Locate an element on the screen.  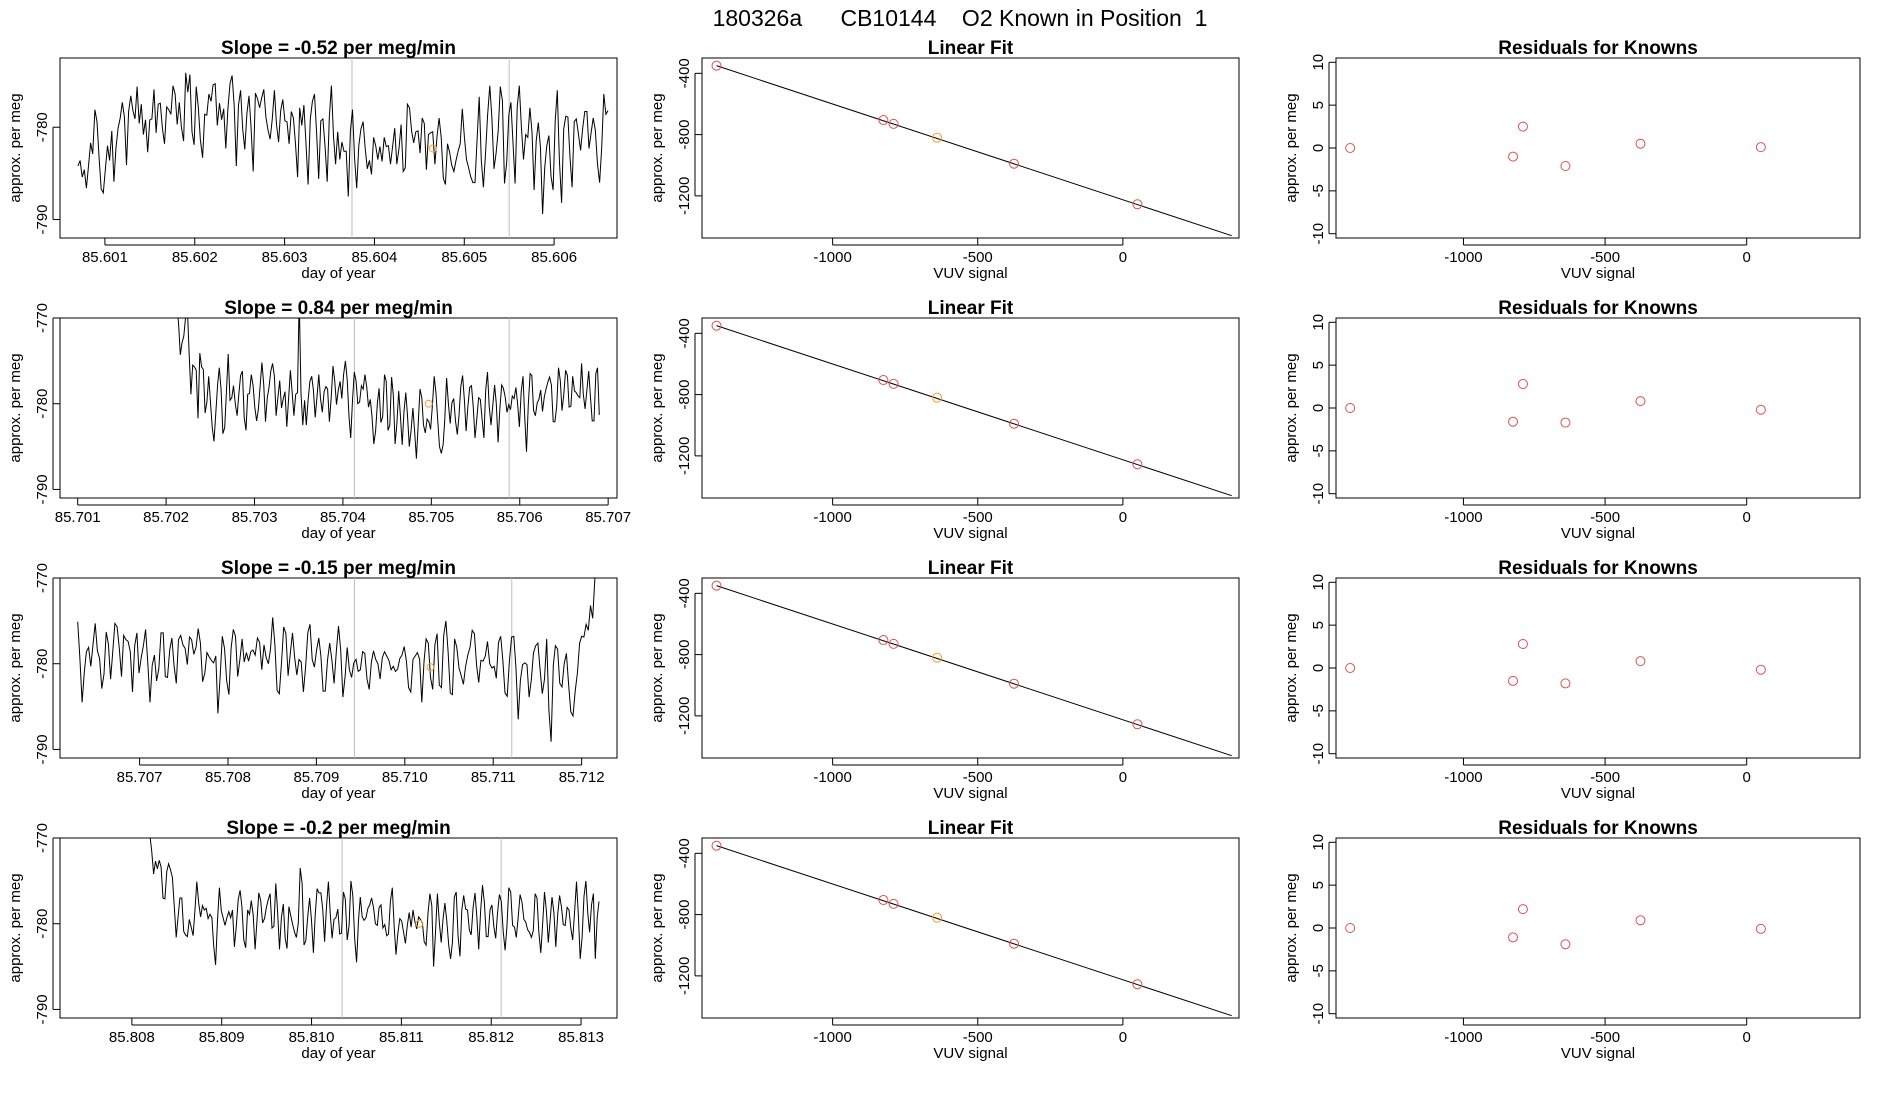
x-tick-label: 85.810 is located at coordinates (312, 1037).